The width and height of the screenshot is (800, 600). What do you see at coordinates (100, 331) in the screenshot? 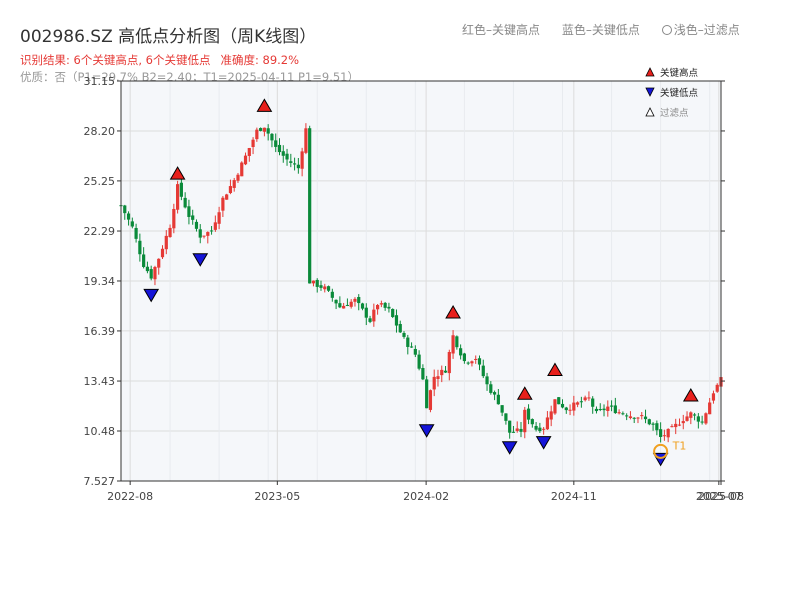
I see `y-tick-label: 16.39` at bounding box center [100, 331].